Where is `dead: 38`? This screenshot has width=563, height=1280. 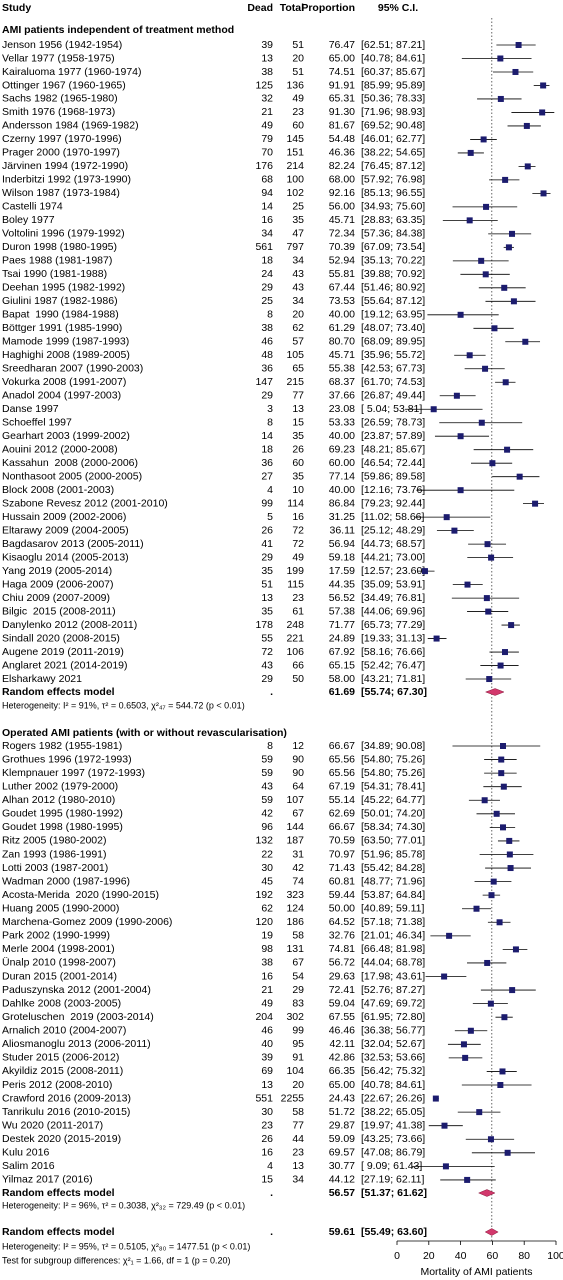 dead: 38 is located at coordinates (267, 72).